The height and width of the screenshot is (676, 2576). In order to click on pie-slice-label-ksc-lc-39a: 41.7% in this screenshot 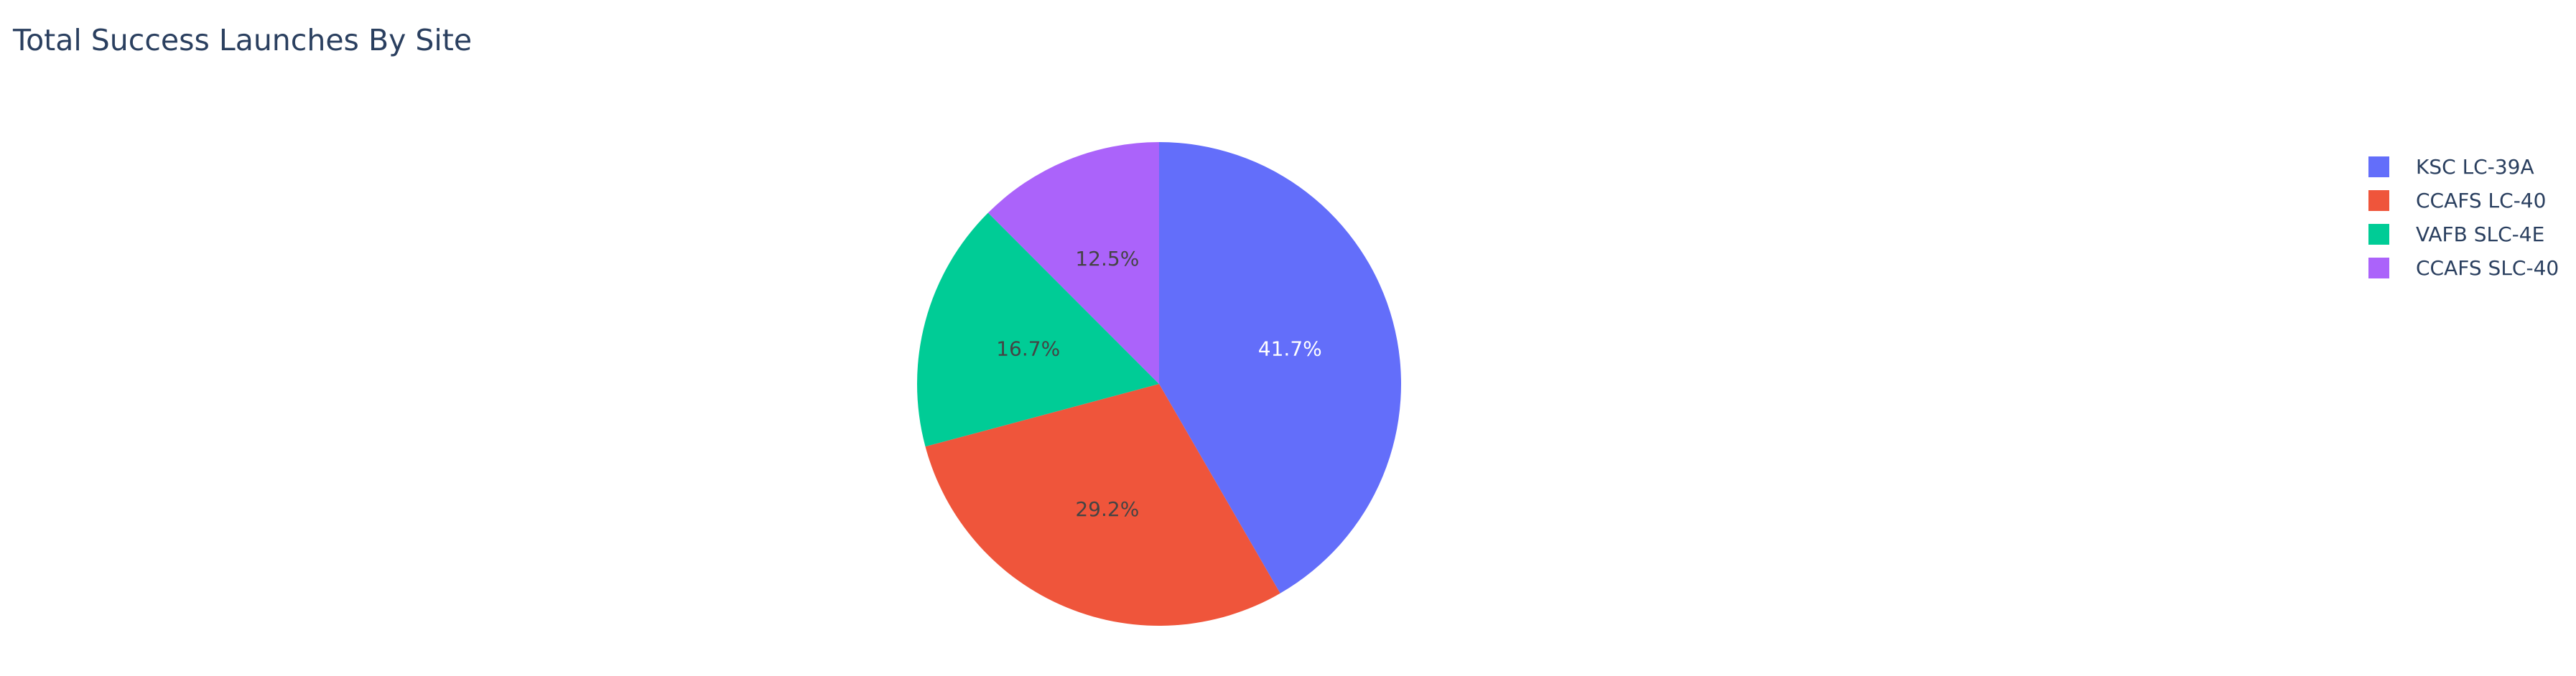, I will do `click(1290, 349)`.